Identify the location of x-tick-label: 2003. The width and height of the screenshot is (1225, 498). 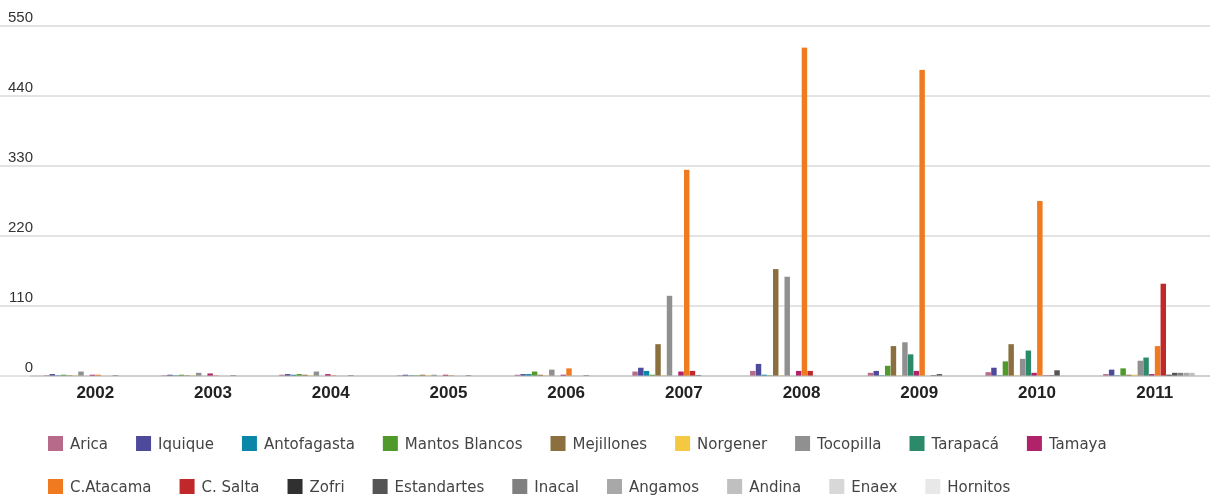
(213, 392).